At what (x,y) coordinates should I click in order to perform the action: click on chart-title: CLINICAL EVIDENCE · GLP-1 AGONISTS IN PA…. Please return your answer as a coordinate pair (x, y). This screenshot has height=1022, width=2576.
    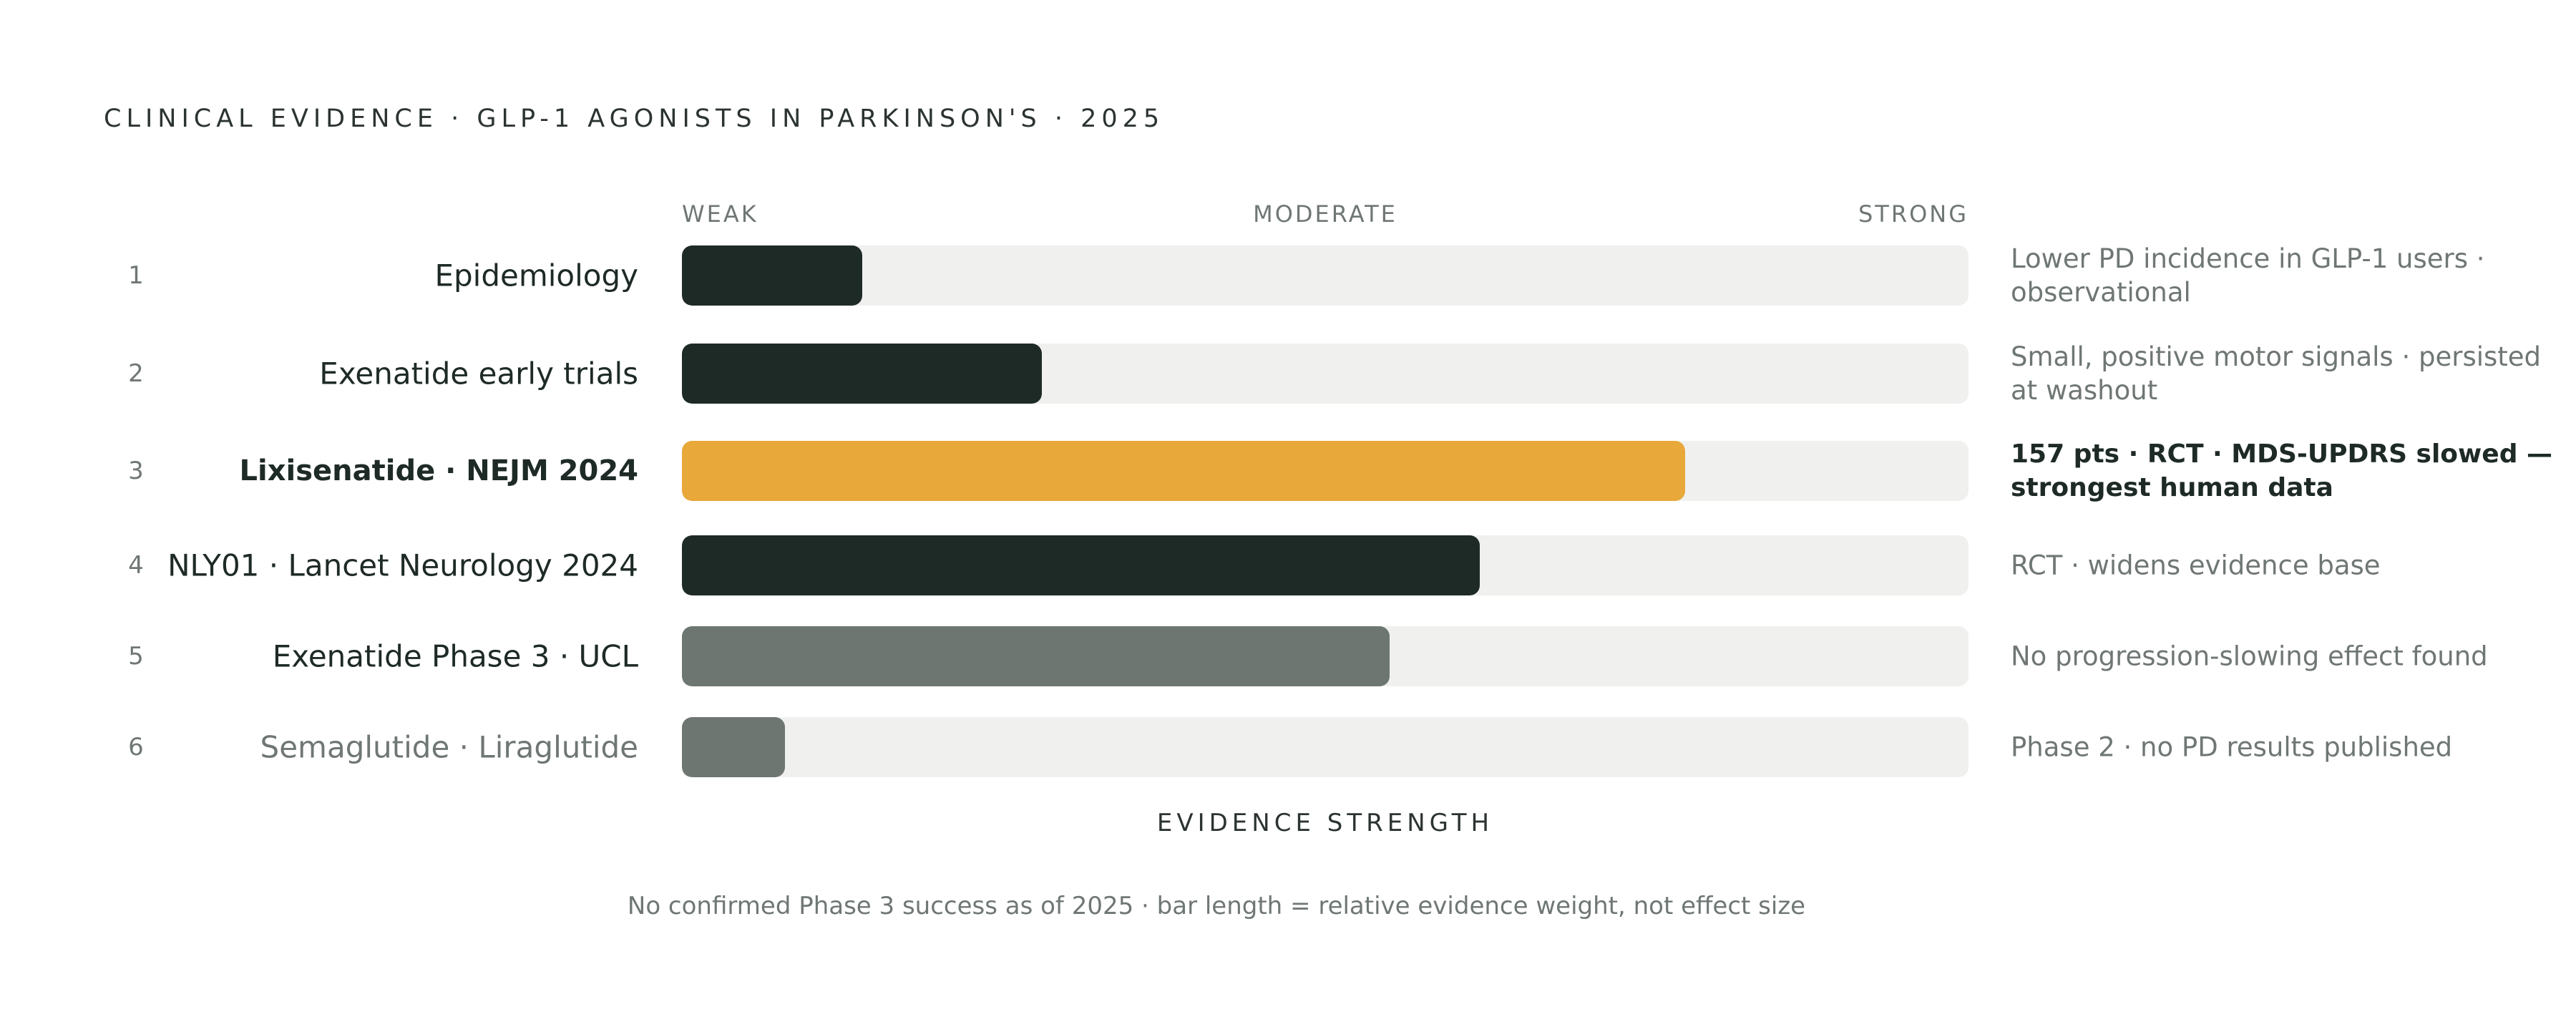
    Looking at the image, I should click on (634, 119).